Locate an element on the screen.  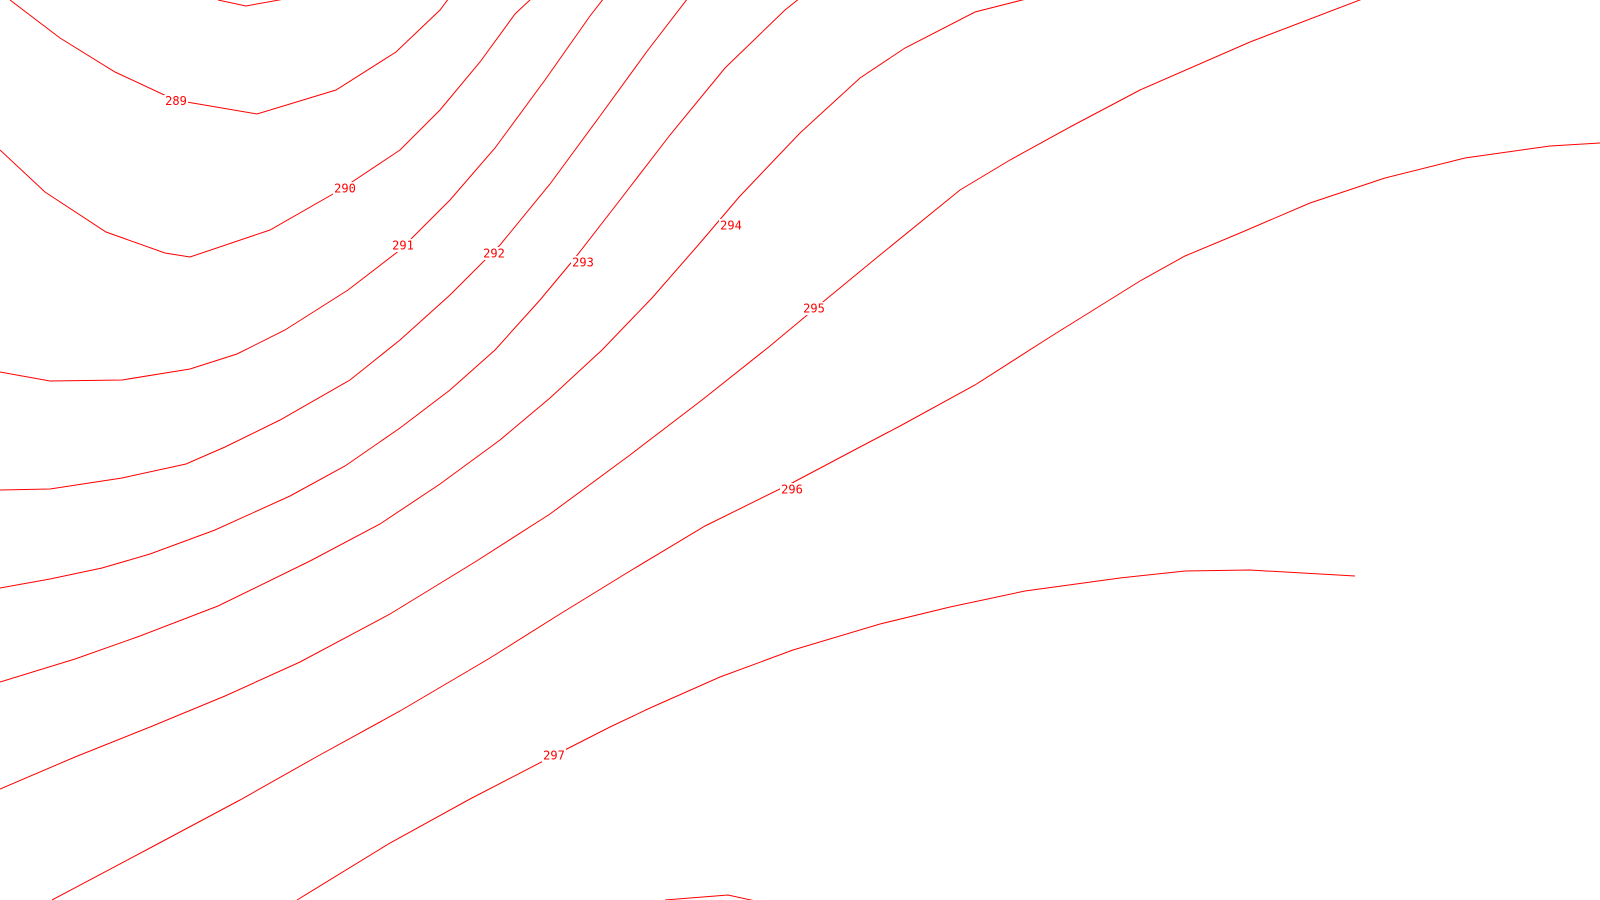
contour-label-293: 293 is located at coordinates (583, 263).